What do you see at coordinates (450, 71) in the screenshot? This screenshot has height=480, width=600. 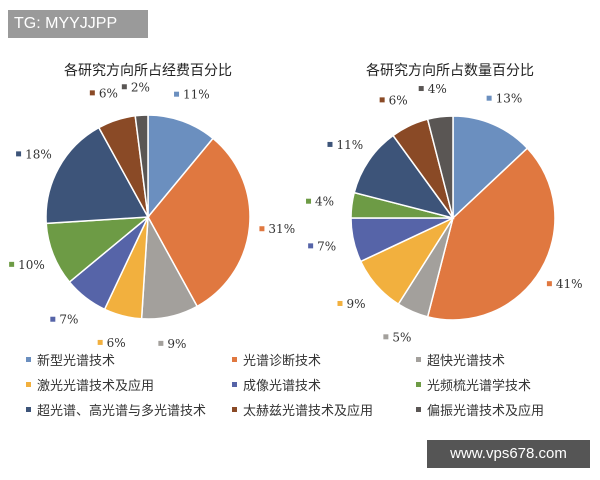 I see `chart-title: 各研究方向所占数量百分比` at bounding box center [450, 71].